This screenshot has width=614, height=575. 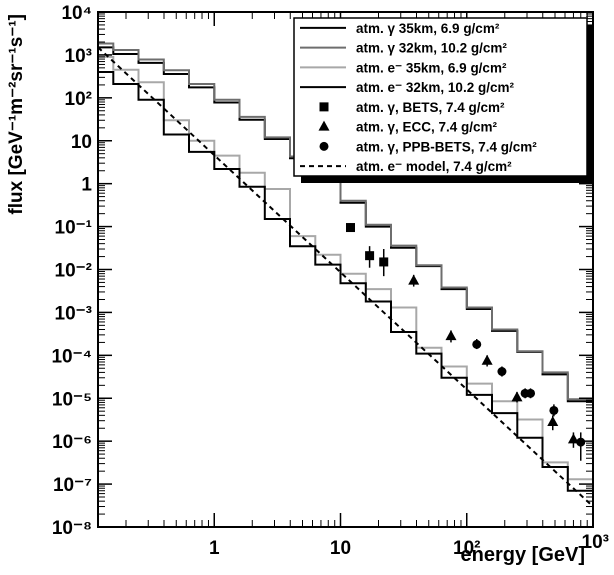 I want to click on y-tick-label: 10, so click(x=81, y=142).